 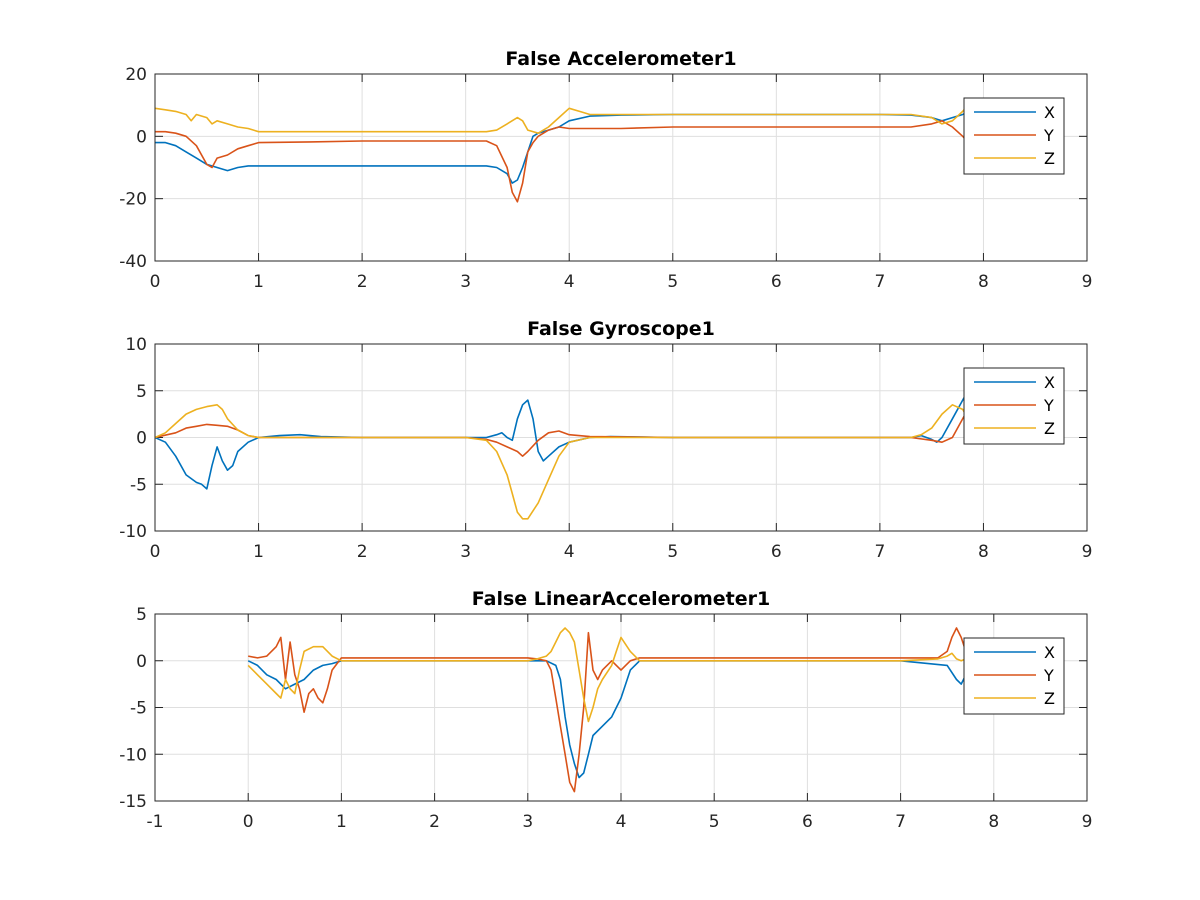 What do you see at coordinates (621, 599) in the screenshot?
I see `subplot-title: False LinearAccelerometer1` at bounding box center [621, 599].